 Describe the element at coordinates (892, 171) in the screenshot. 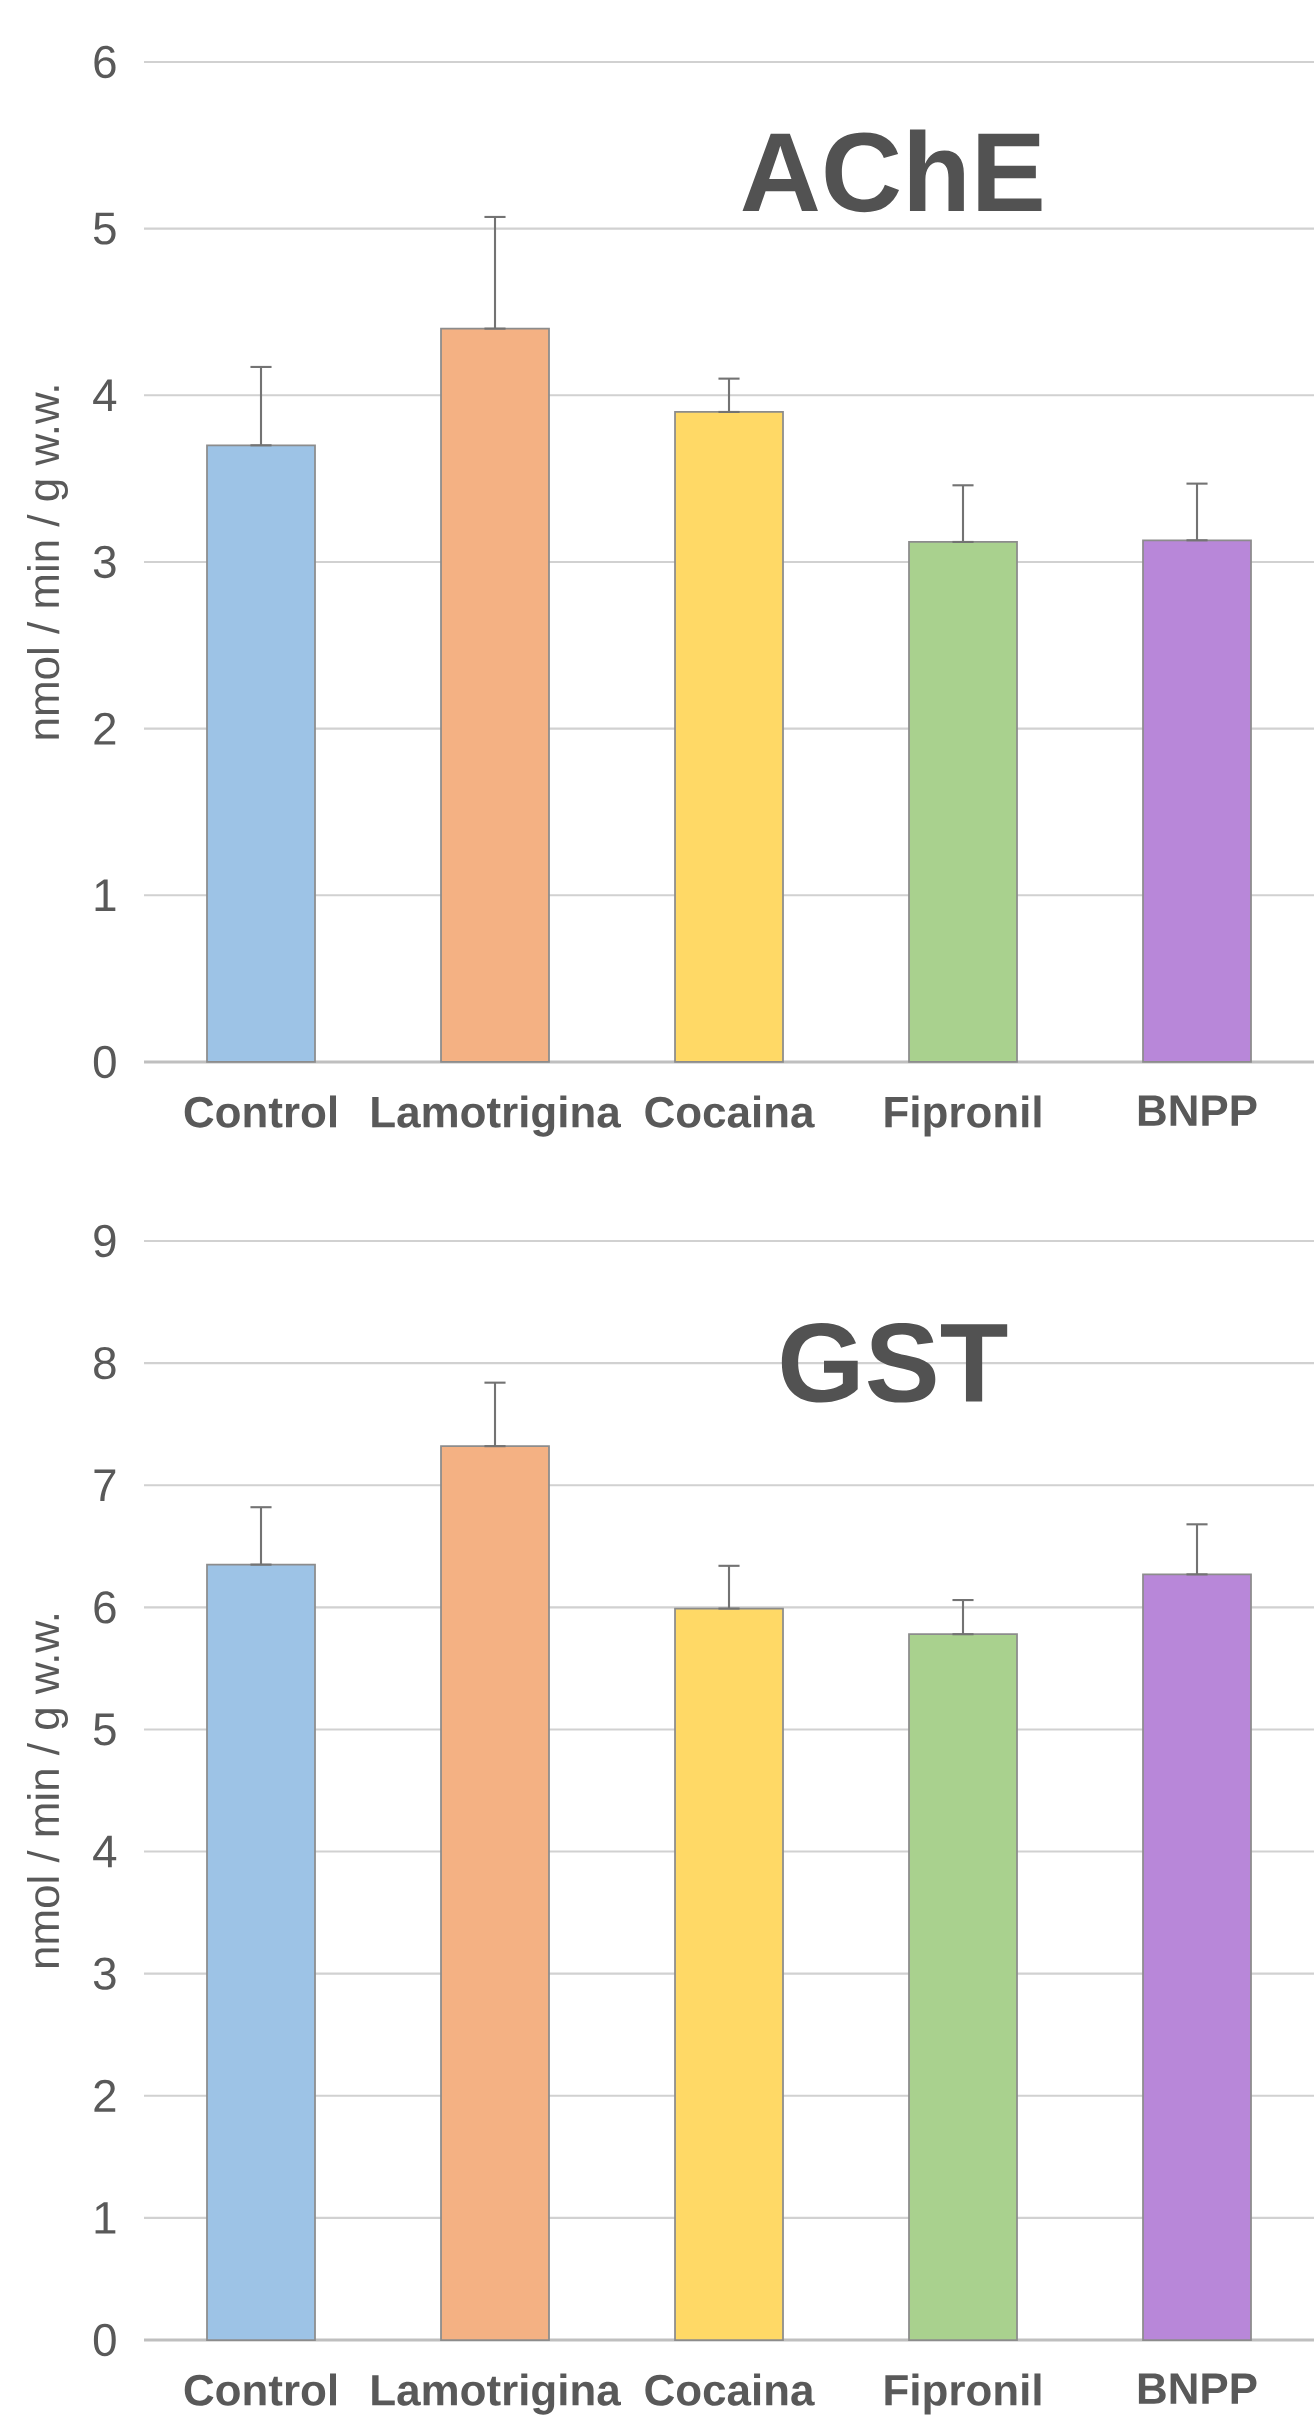

I see `chart-title: AChE` at that location.